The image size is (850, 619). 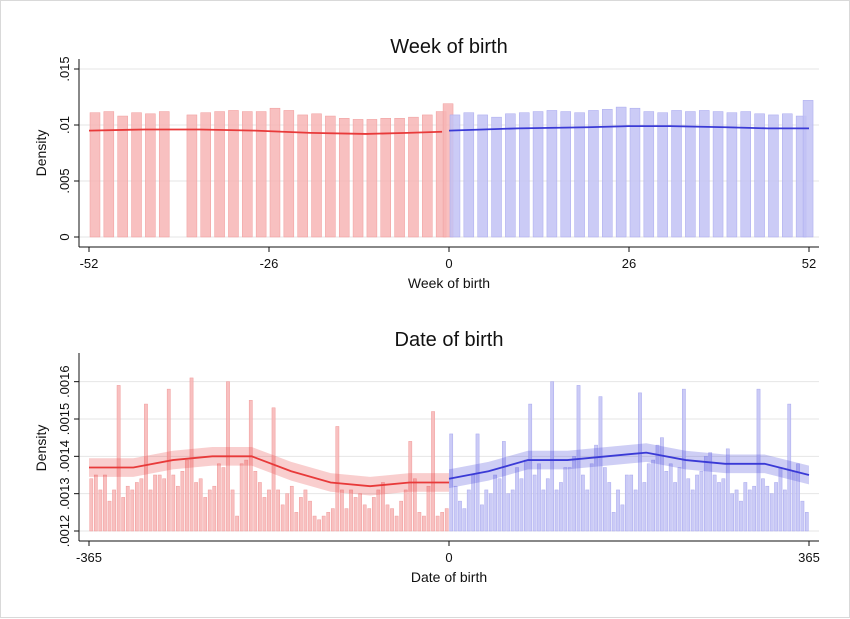 What do you see at coordinates (64, 68) in the screenshot?
I see `y-tick-label-0-3: .015` at bounding box center [64, 68].